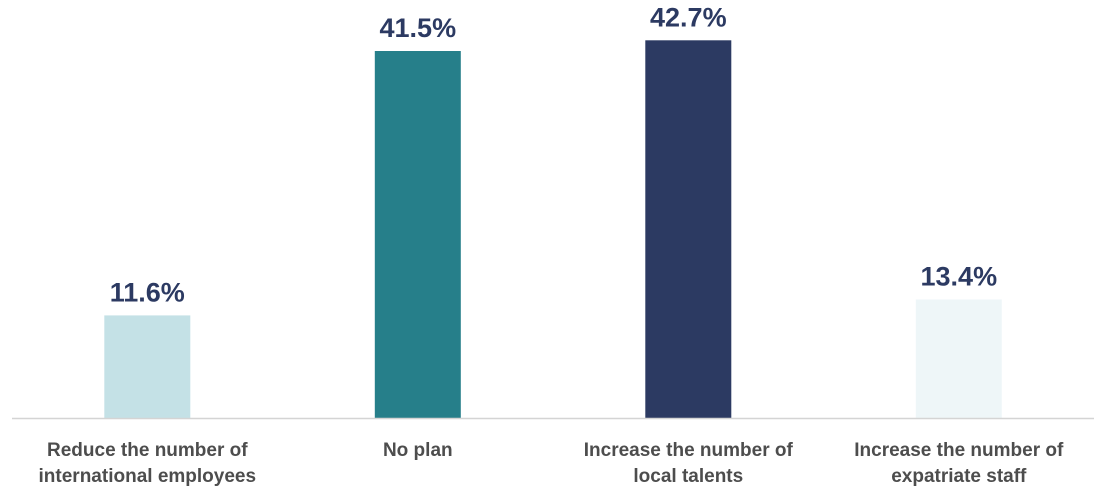  I want to click on value-label-1: 41.5%, so click(418, 28).